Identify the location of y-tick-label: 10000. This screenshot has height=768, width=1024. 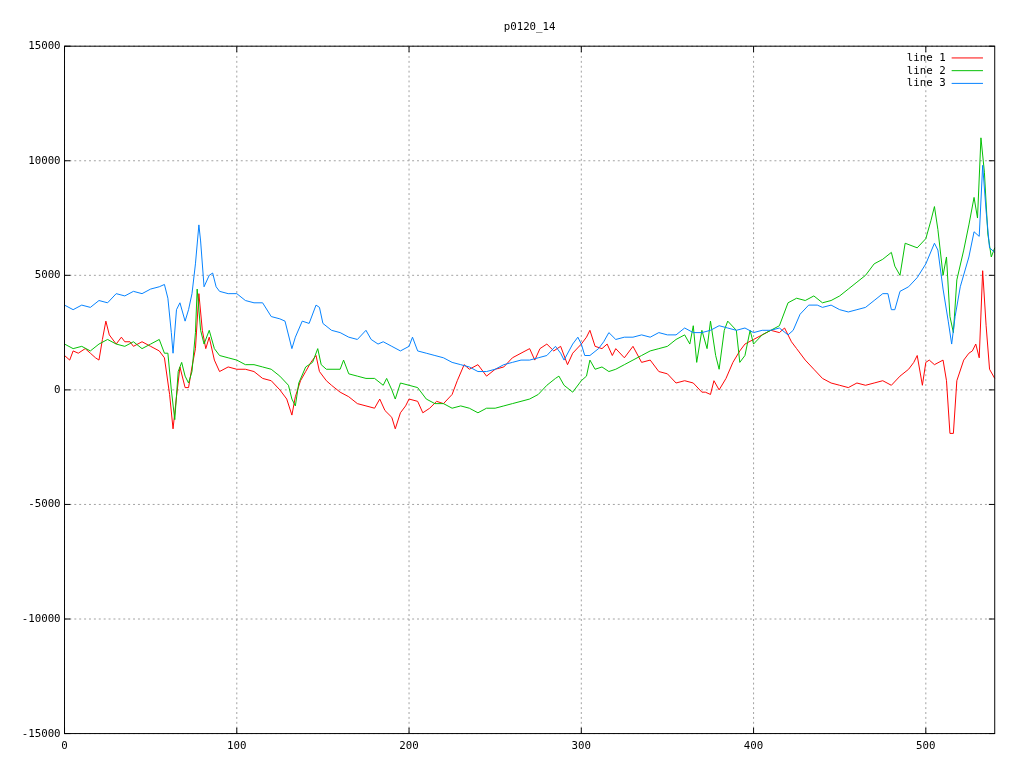
(44, 160).